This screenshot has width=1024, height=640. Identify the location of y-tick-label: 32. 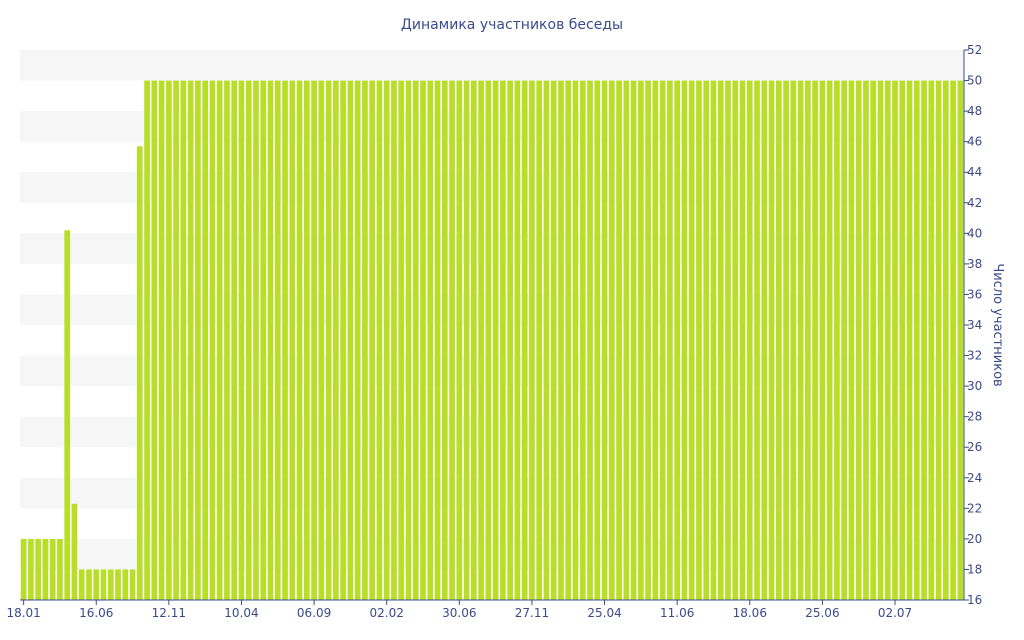
(974, 356).